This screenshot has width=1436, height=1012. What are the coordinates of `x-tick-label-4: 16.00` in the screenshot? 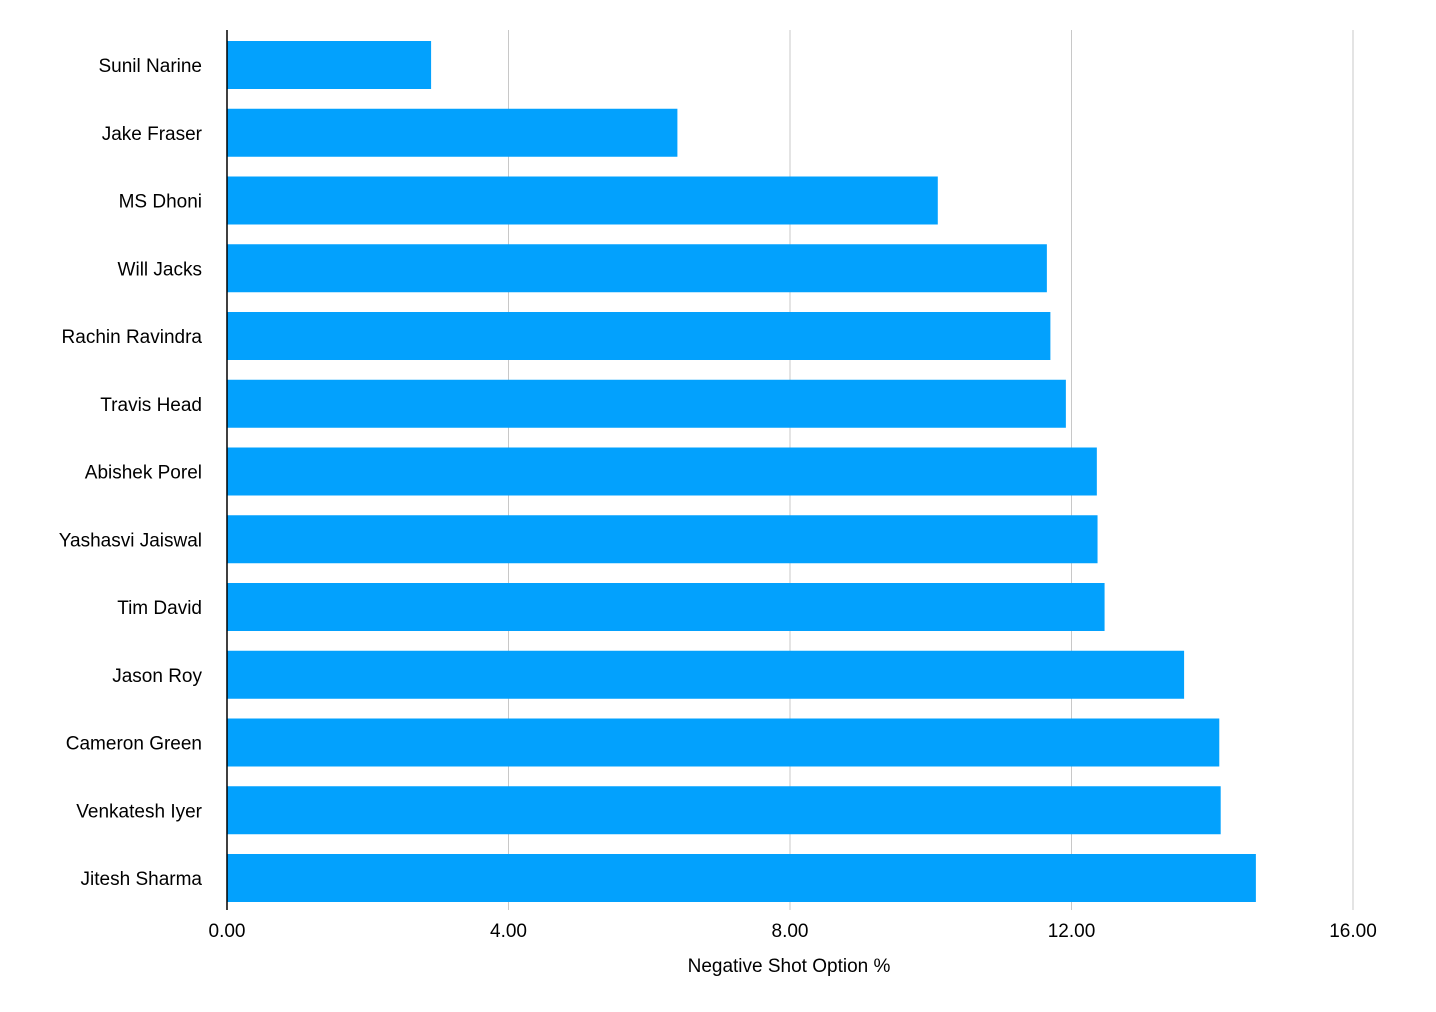 It's located at (1353, 931).